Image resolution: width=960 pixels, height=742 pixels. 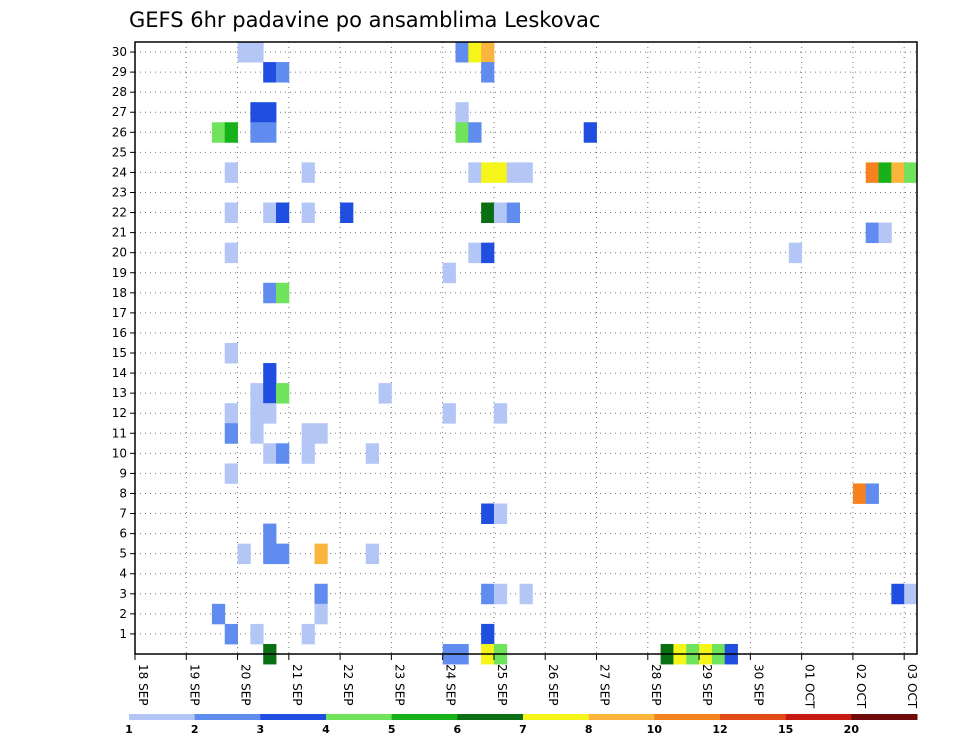 What do you see at coordinates (119, 453) in the screenshot?
I see `y-tick-label: 10` at bounding box center [119, 453].